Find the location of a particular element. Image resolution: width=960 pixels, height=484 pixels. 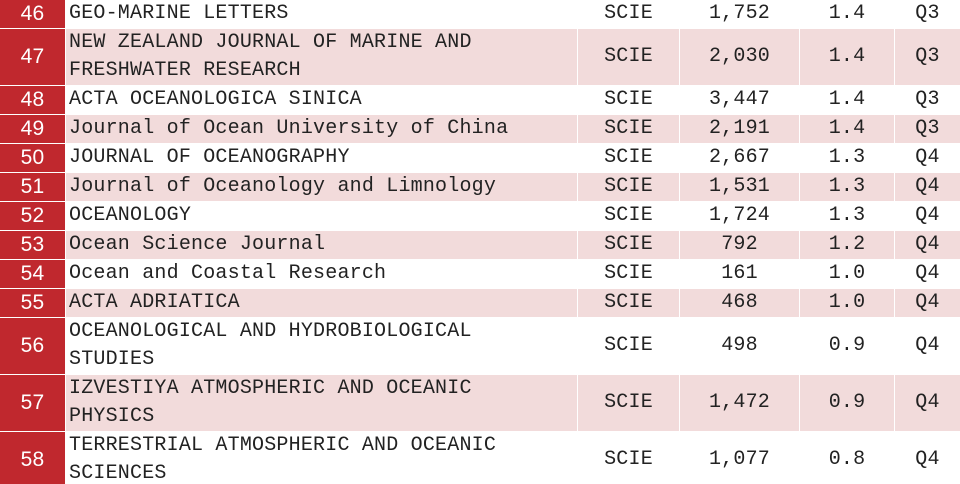

journal-name: Journal of Ocean University of China is located at coordinates (322, 129).